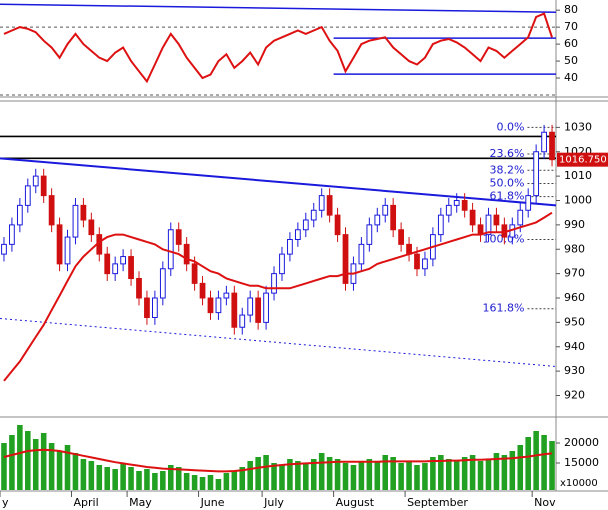  What do you see at coordinates (140, 502) in the screenshot?
I see `x-tick-label: May` at bounding box center [140, 502].